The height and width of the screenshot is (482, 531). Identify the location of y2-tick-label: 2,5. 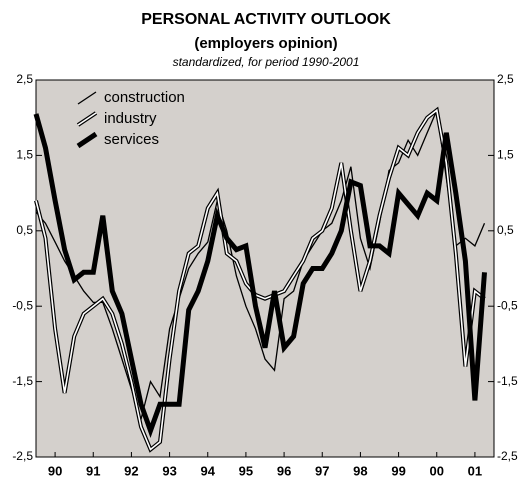
(505, 79).